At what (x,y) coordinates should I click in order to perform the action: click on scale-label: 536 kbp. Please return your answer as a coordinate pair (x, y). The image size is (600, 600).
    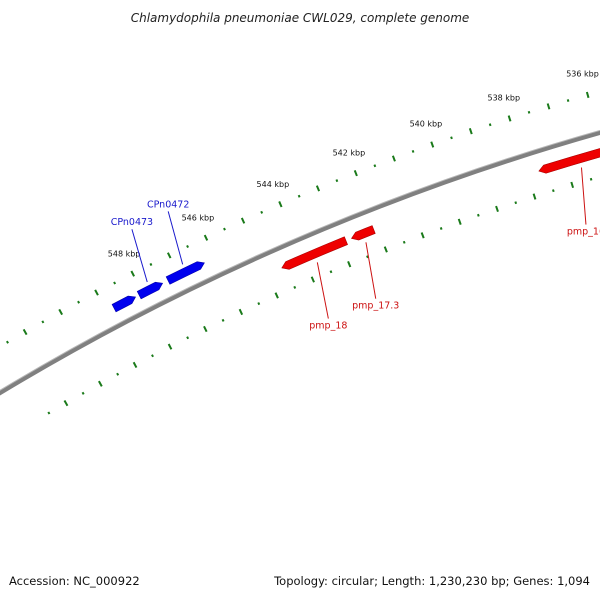
    Looking at the image, I should click on (582, 74).